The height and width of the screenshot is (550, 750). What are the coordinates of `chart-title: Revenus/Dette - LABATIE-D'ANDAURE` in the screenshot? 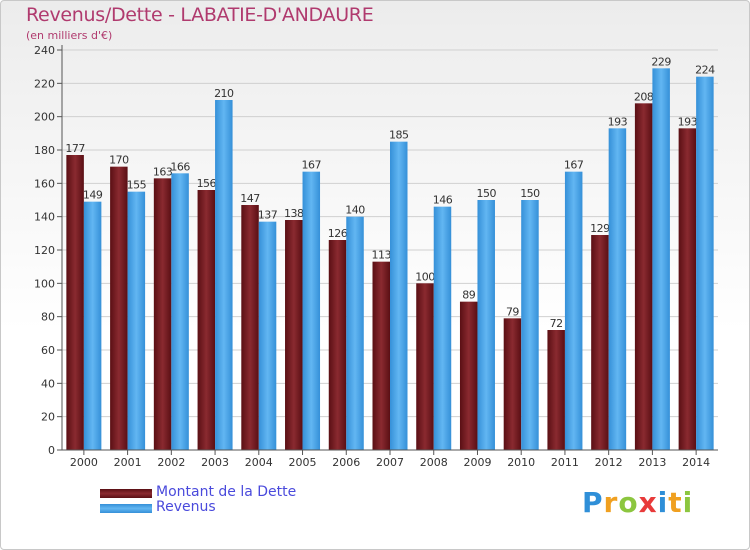 It's located at (200, 15).